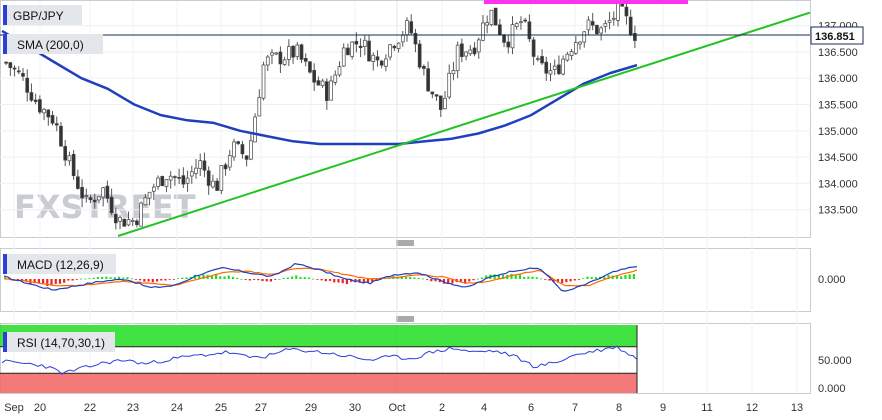  Describe the element at coordinates (59, 342) in the screenshot. I see `rsi-label: RSI (14,70,30,1)` at that location.